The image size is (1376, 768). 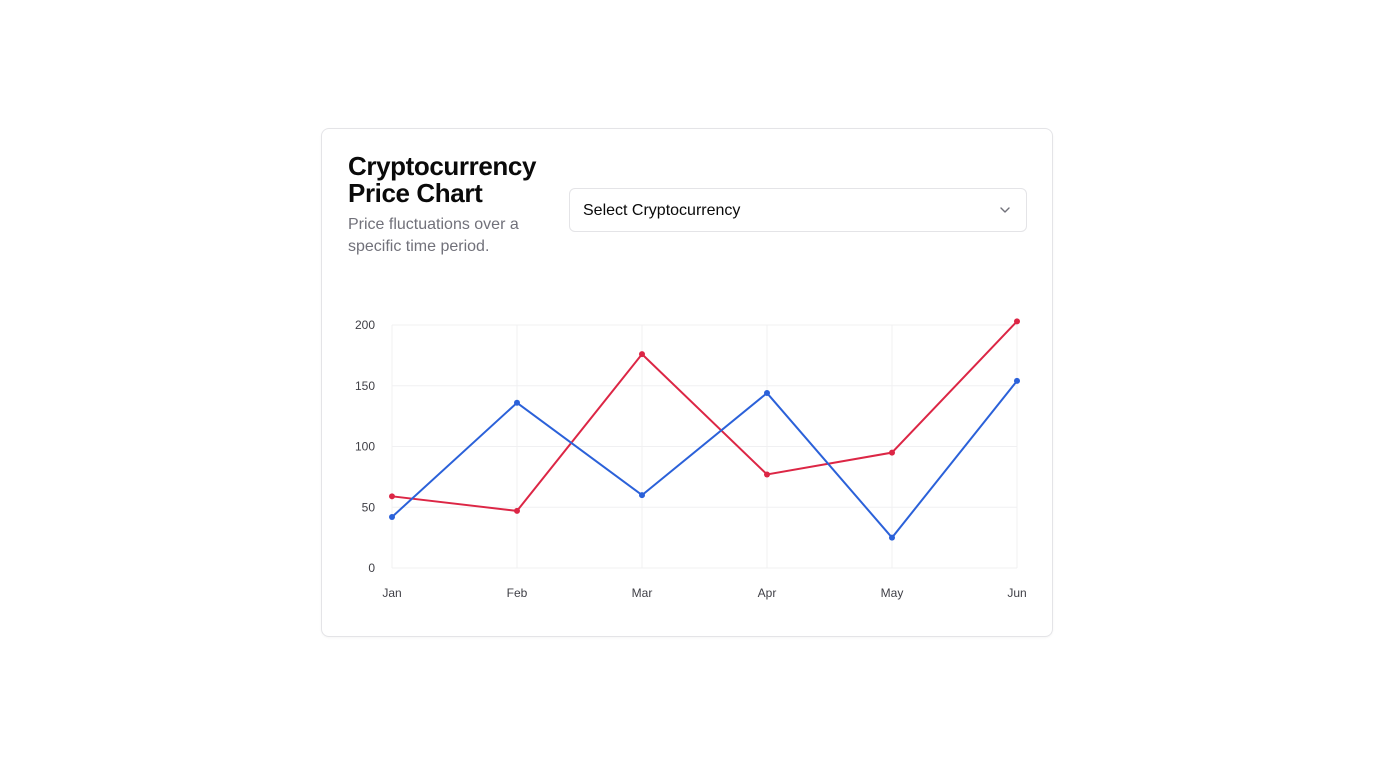 What do you see at coordinates (391, 593) in the screenshot?
I see `x-tick-label: Jan` at bounding box center [391, 593].